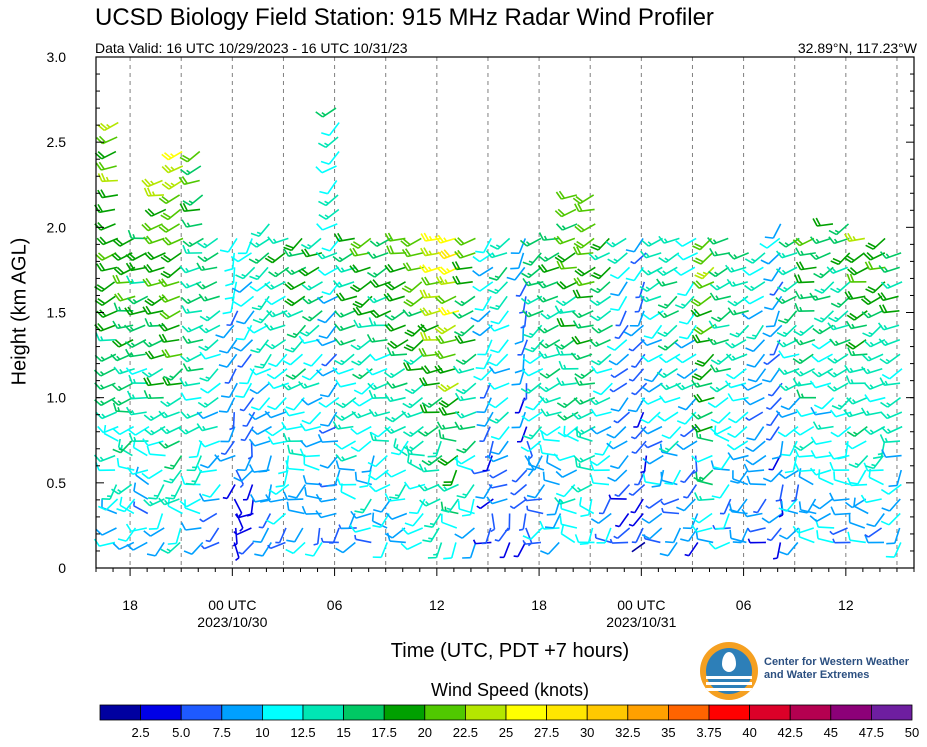  Describe the element at coordinates (831, 732) in the screenshot. I see `colorbar-label: 45` at that location.